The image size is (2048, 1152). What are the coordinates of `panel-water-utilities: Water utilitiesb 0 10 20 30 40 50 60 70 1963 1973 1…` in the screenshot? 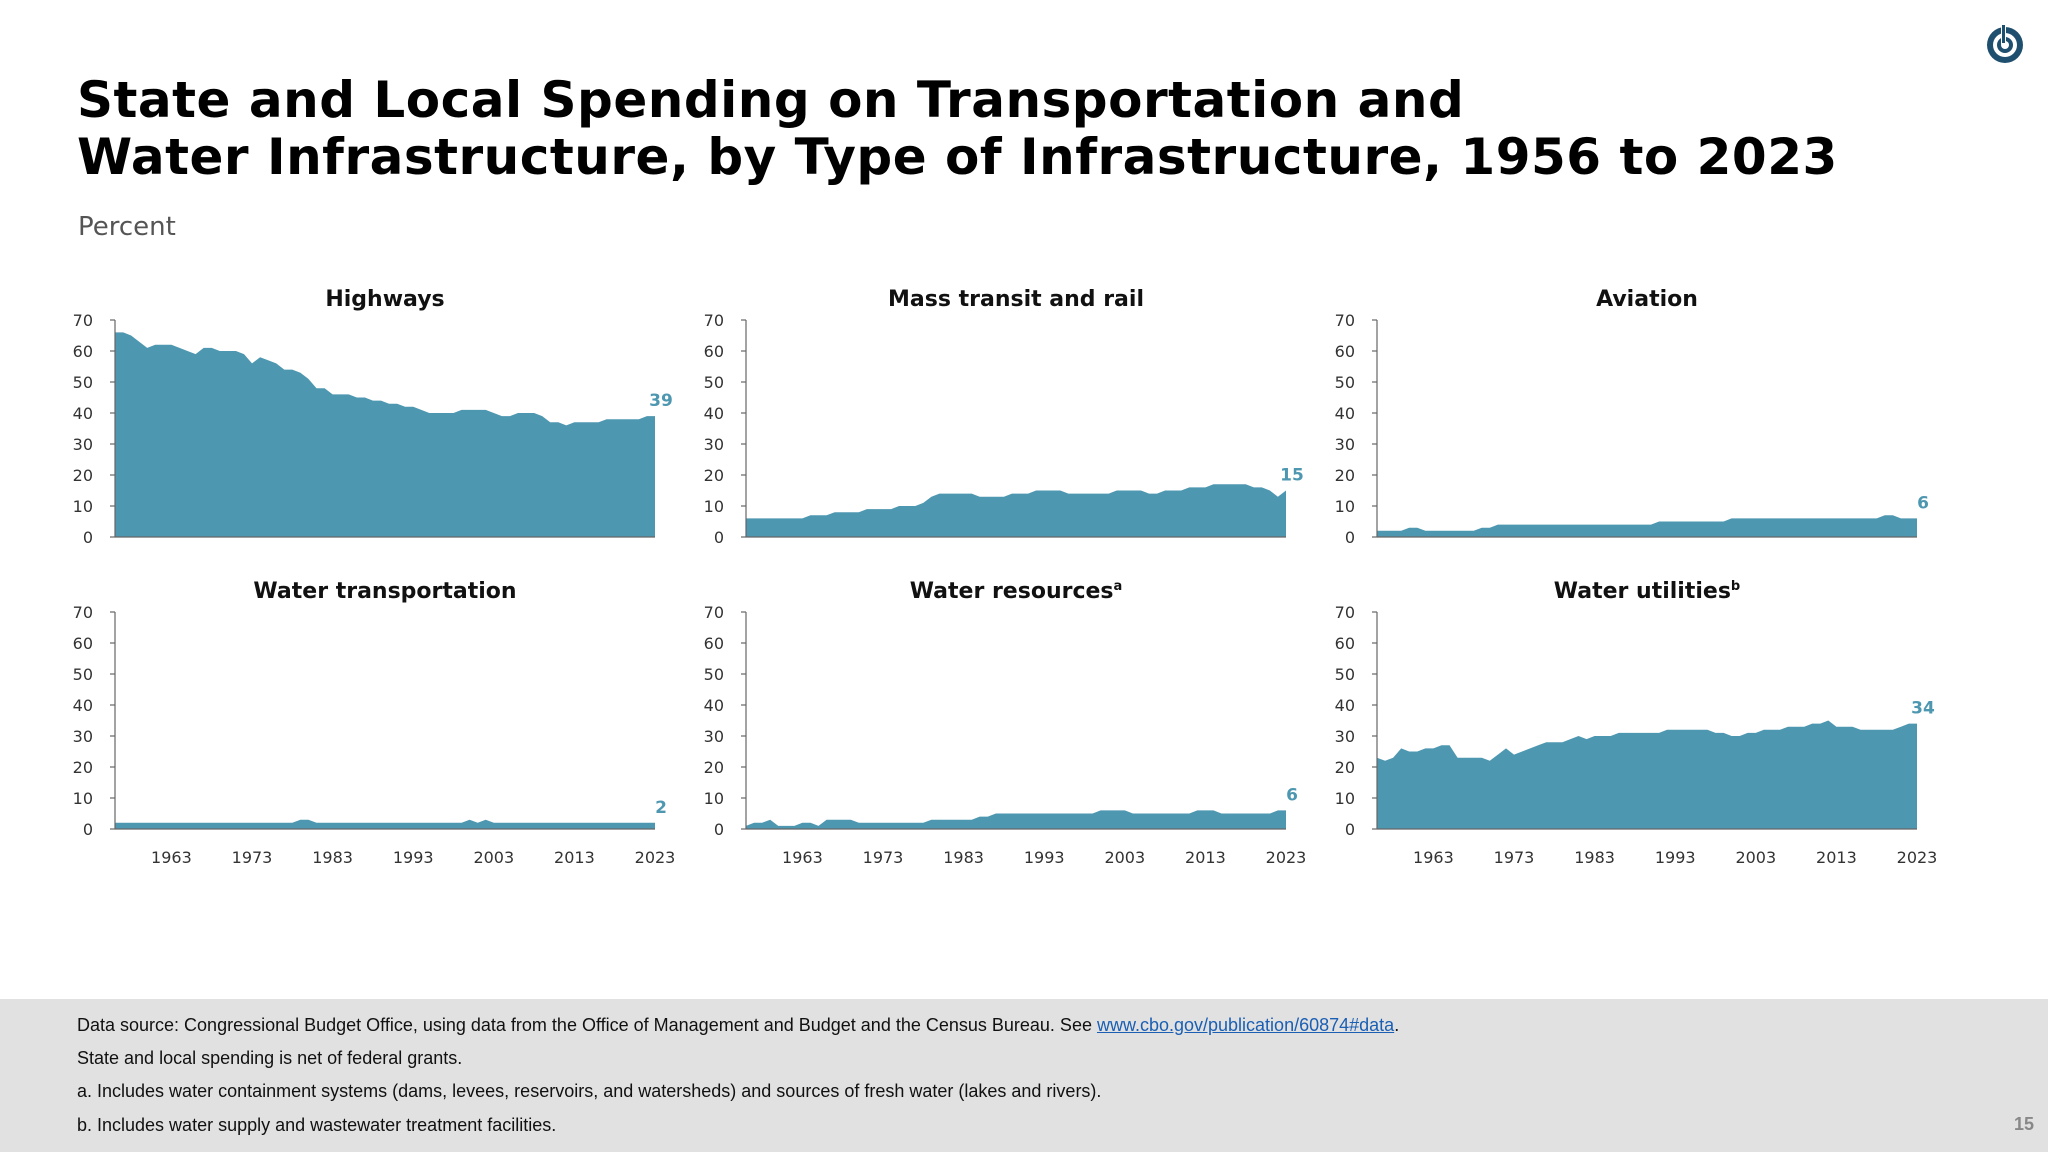 It's located at (1636, 723).